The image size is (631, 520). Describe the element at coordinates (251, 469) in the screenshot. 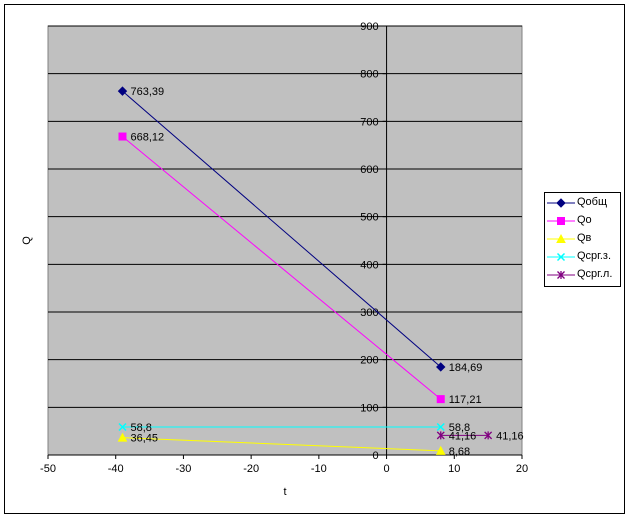

I see `x-tick-label: -20` at that location.